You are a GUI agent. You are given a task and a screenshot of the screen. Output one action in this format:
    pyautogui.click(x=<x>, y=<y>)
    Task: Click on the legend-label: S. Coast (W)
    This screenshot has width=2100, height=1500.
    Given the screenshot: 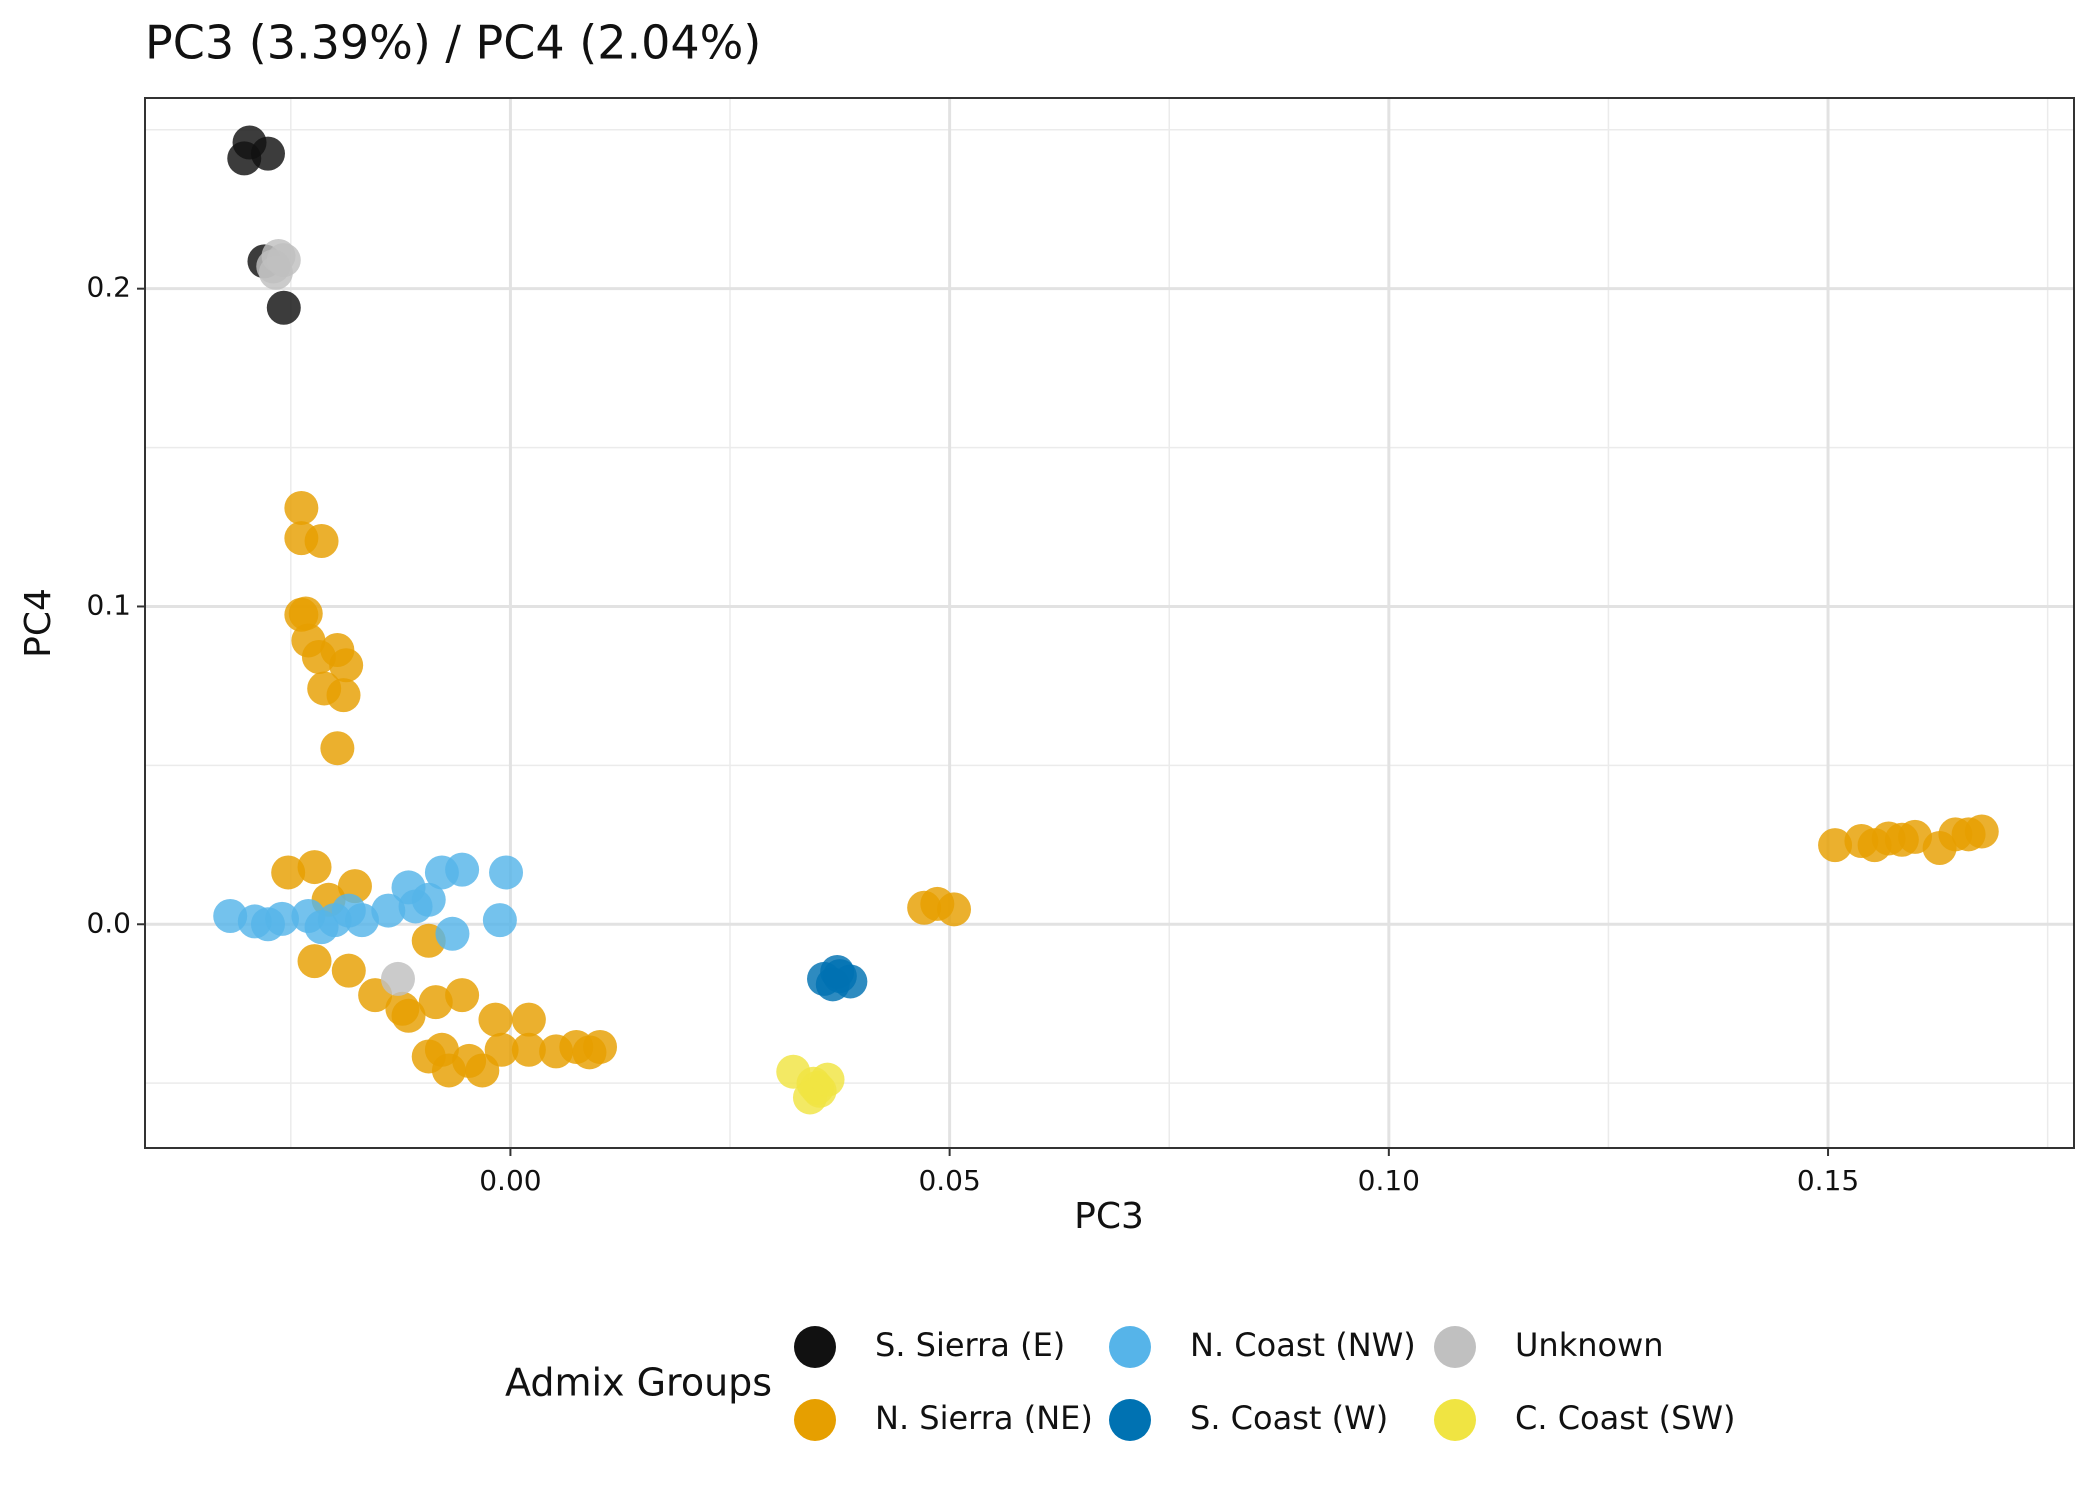 What is the action you would take?
    pyautogui.click(x=1289, y=1418)
    